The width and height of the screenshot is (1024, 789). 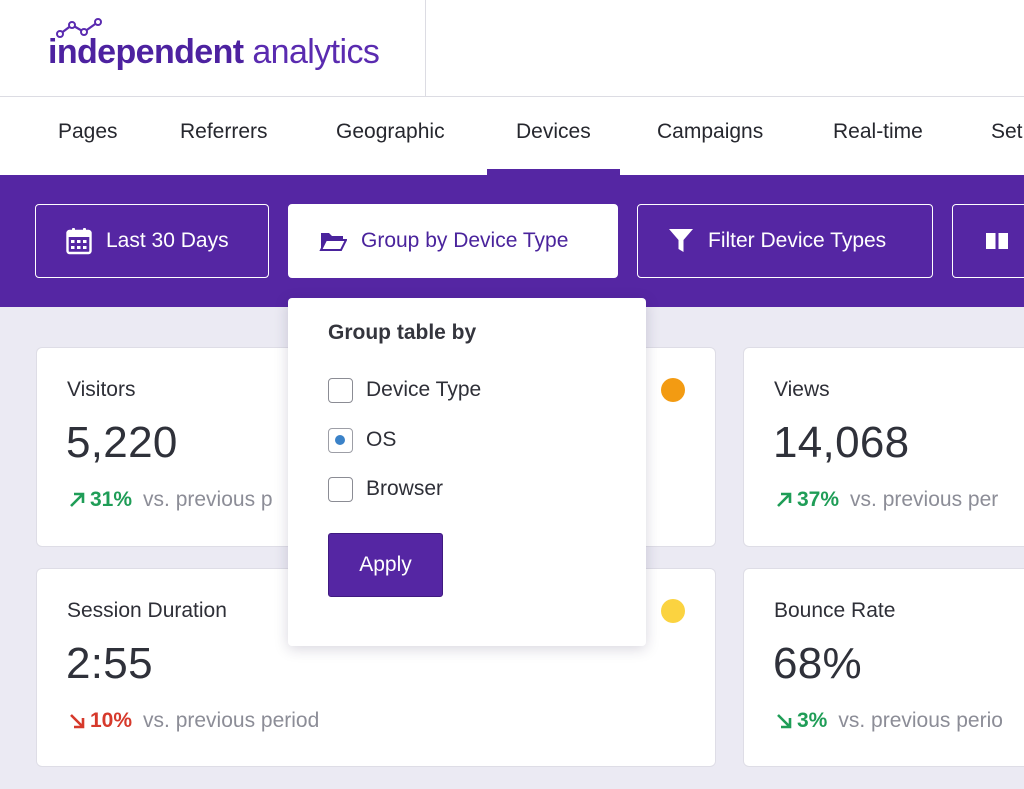 I want to click on filter-funnel-icon, so click(x=681, y=241).